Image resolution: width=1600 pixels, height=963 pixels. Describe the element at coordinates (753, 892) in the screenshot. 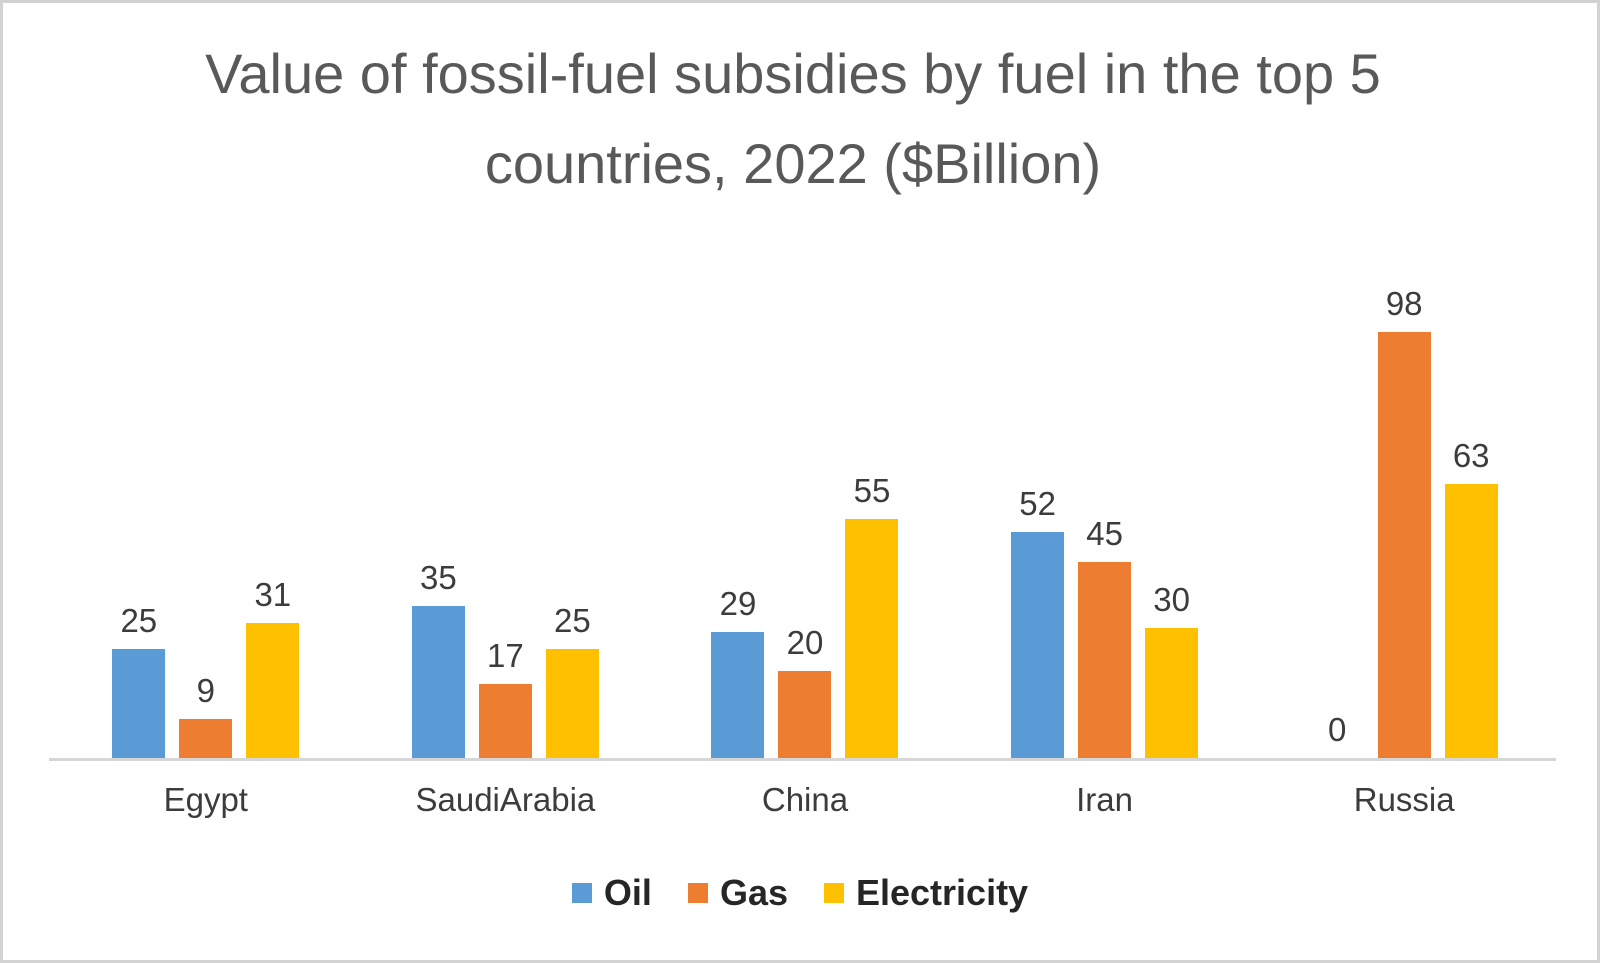

I see `legend-label: Gas` at that location.